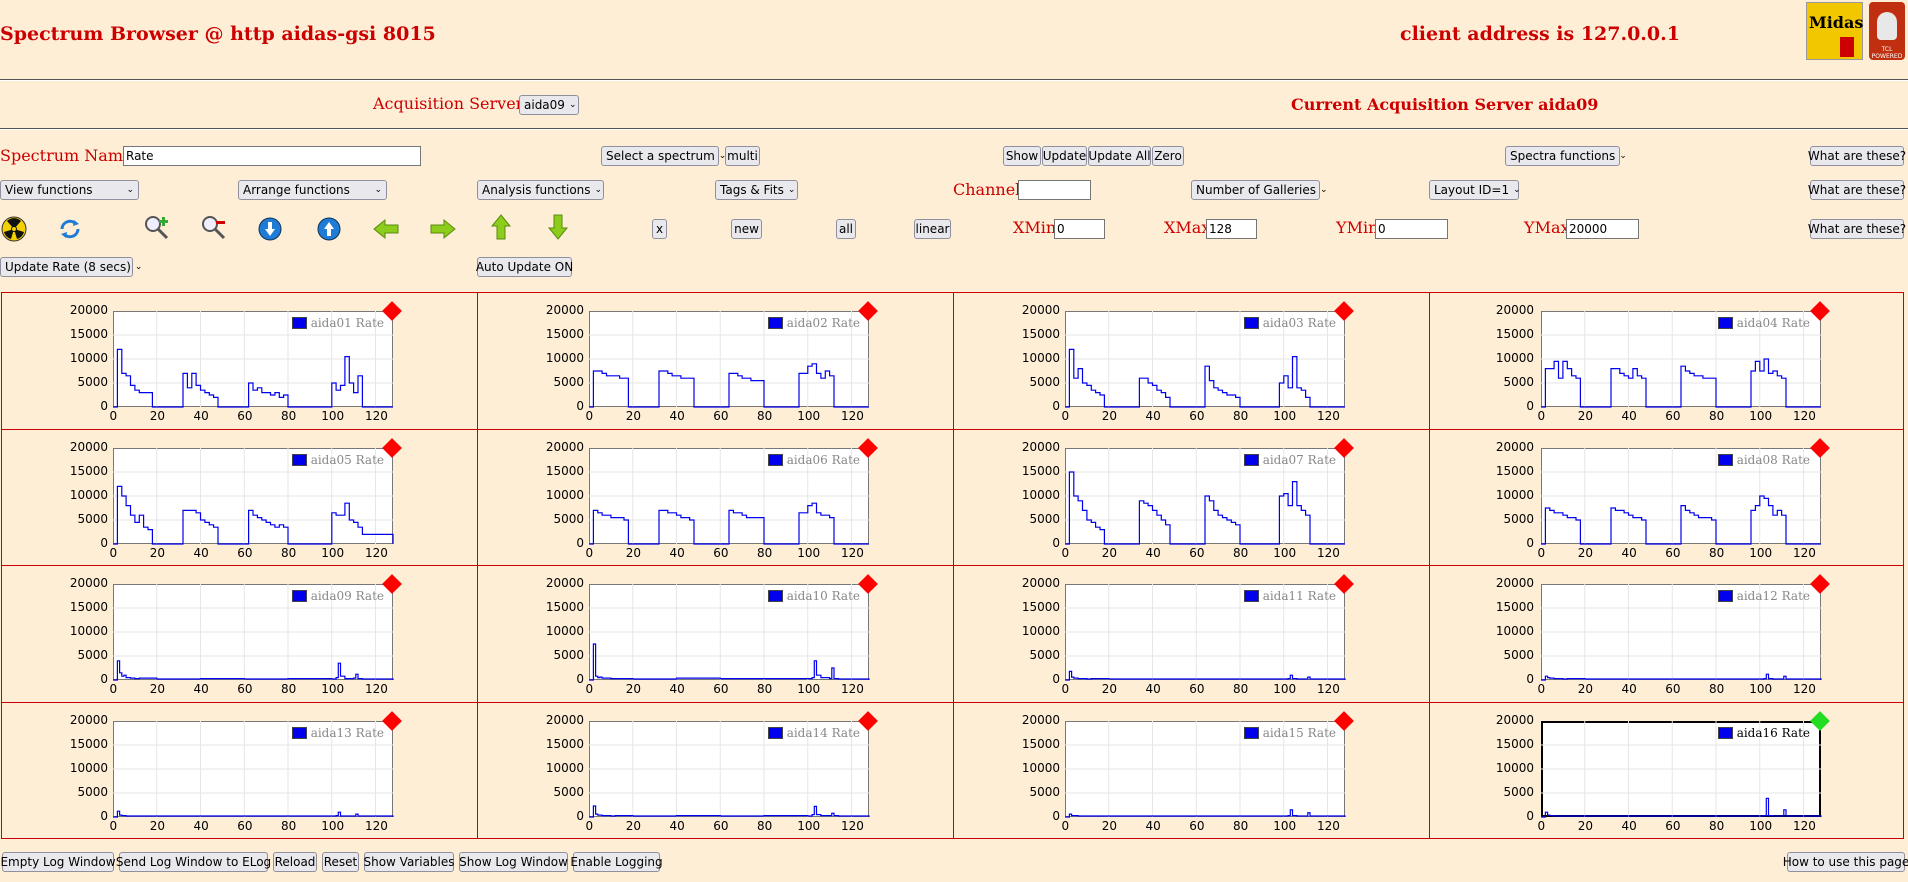 This screenshot has width=1908, height=882. What do you see at coordinates (156, 227) in the screenshot?
I see `zoom-in-icon` at bounding box center [156, 227].